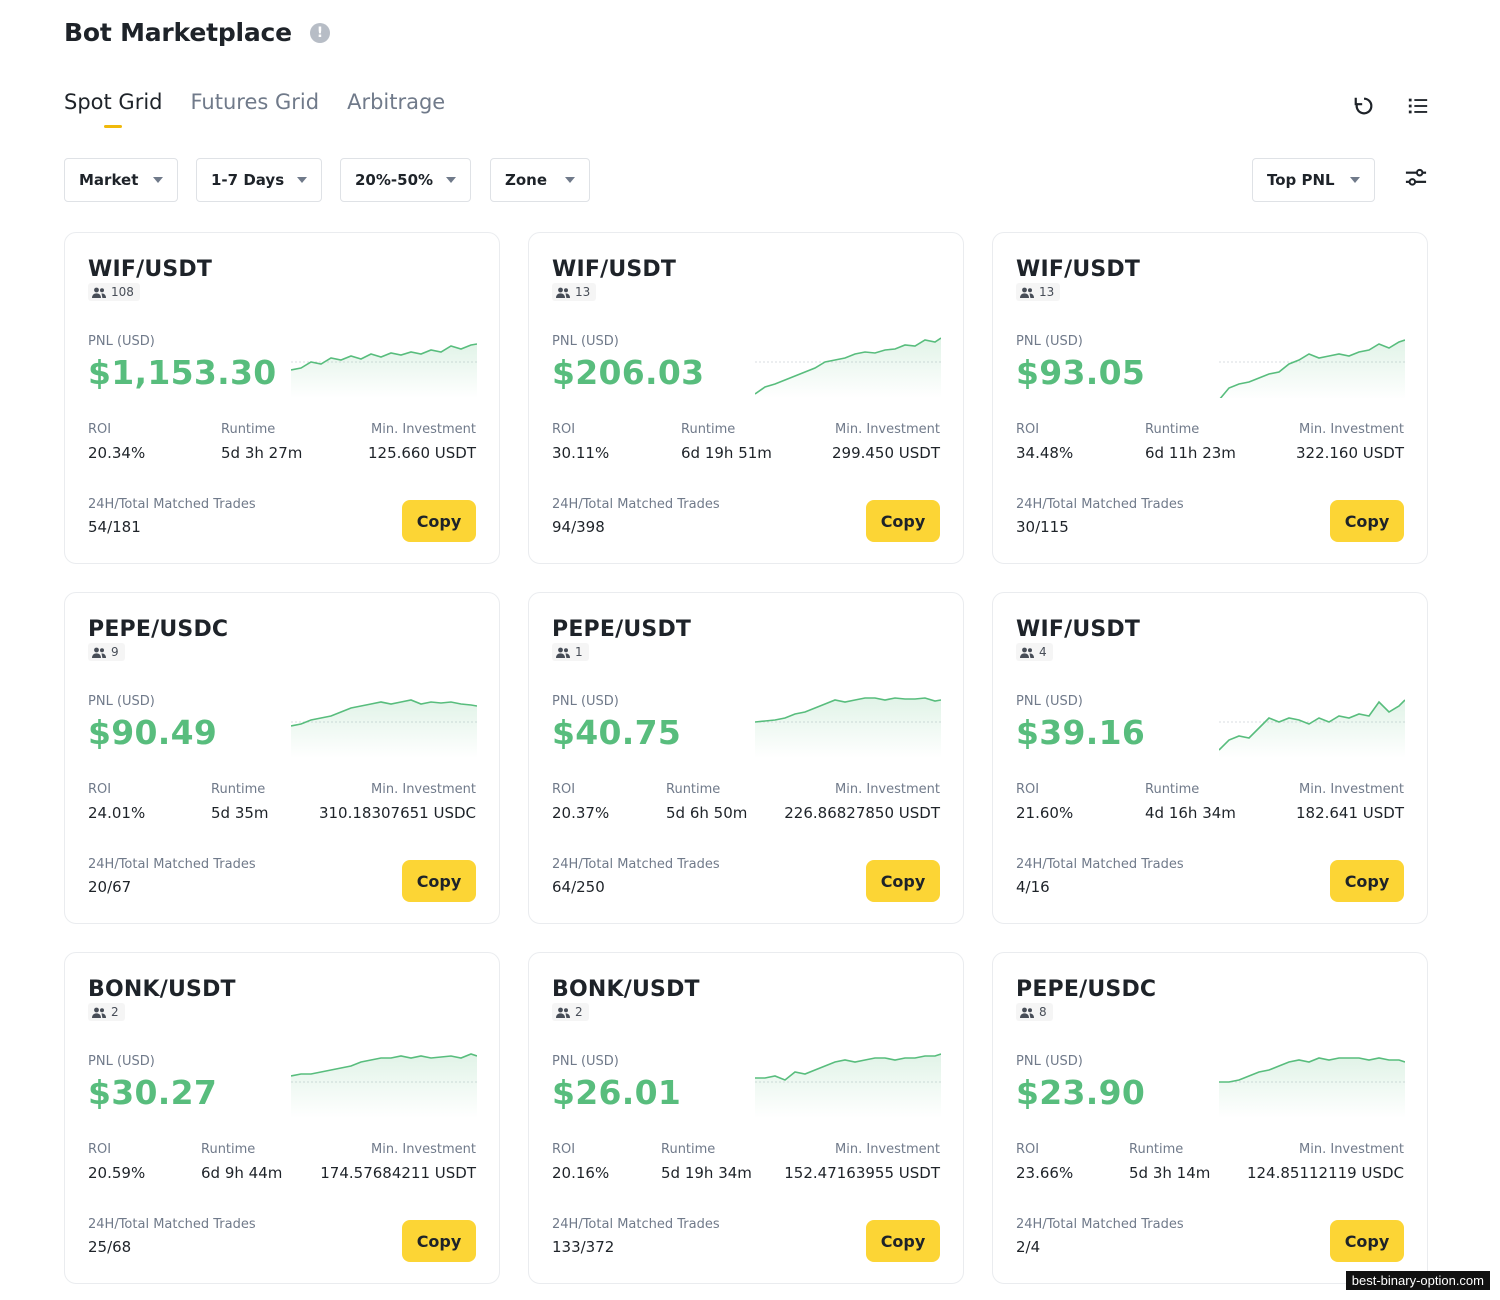 This screenshot has width=1500, height=1300. Describe the element at coordinates (1416, 178) in the screenshot. I see `filter-settings-icon` at that location.